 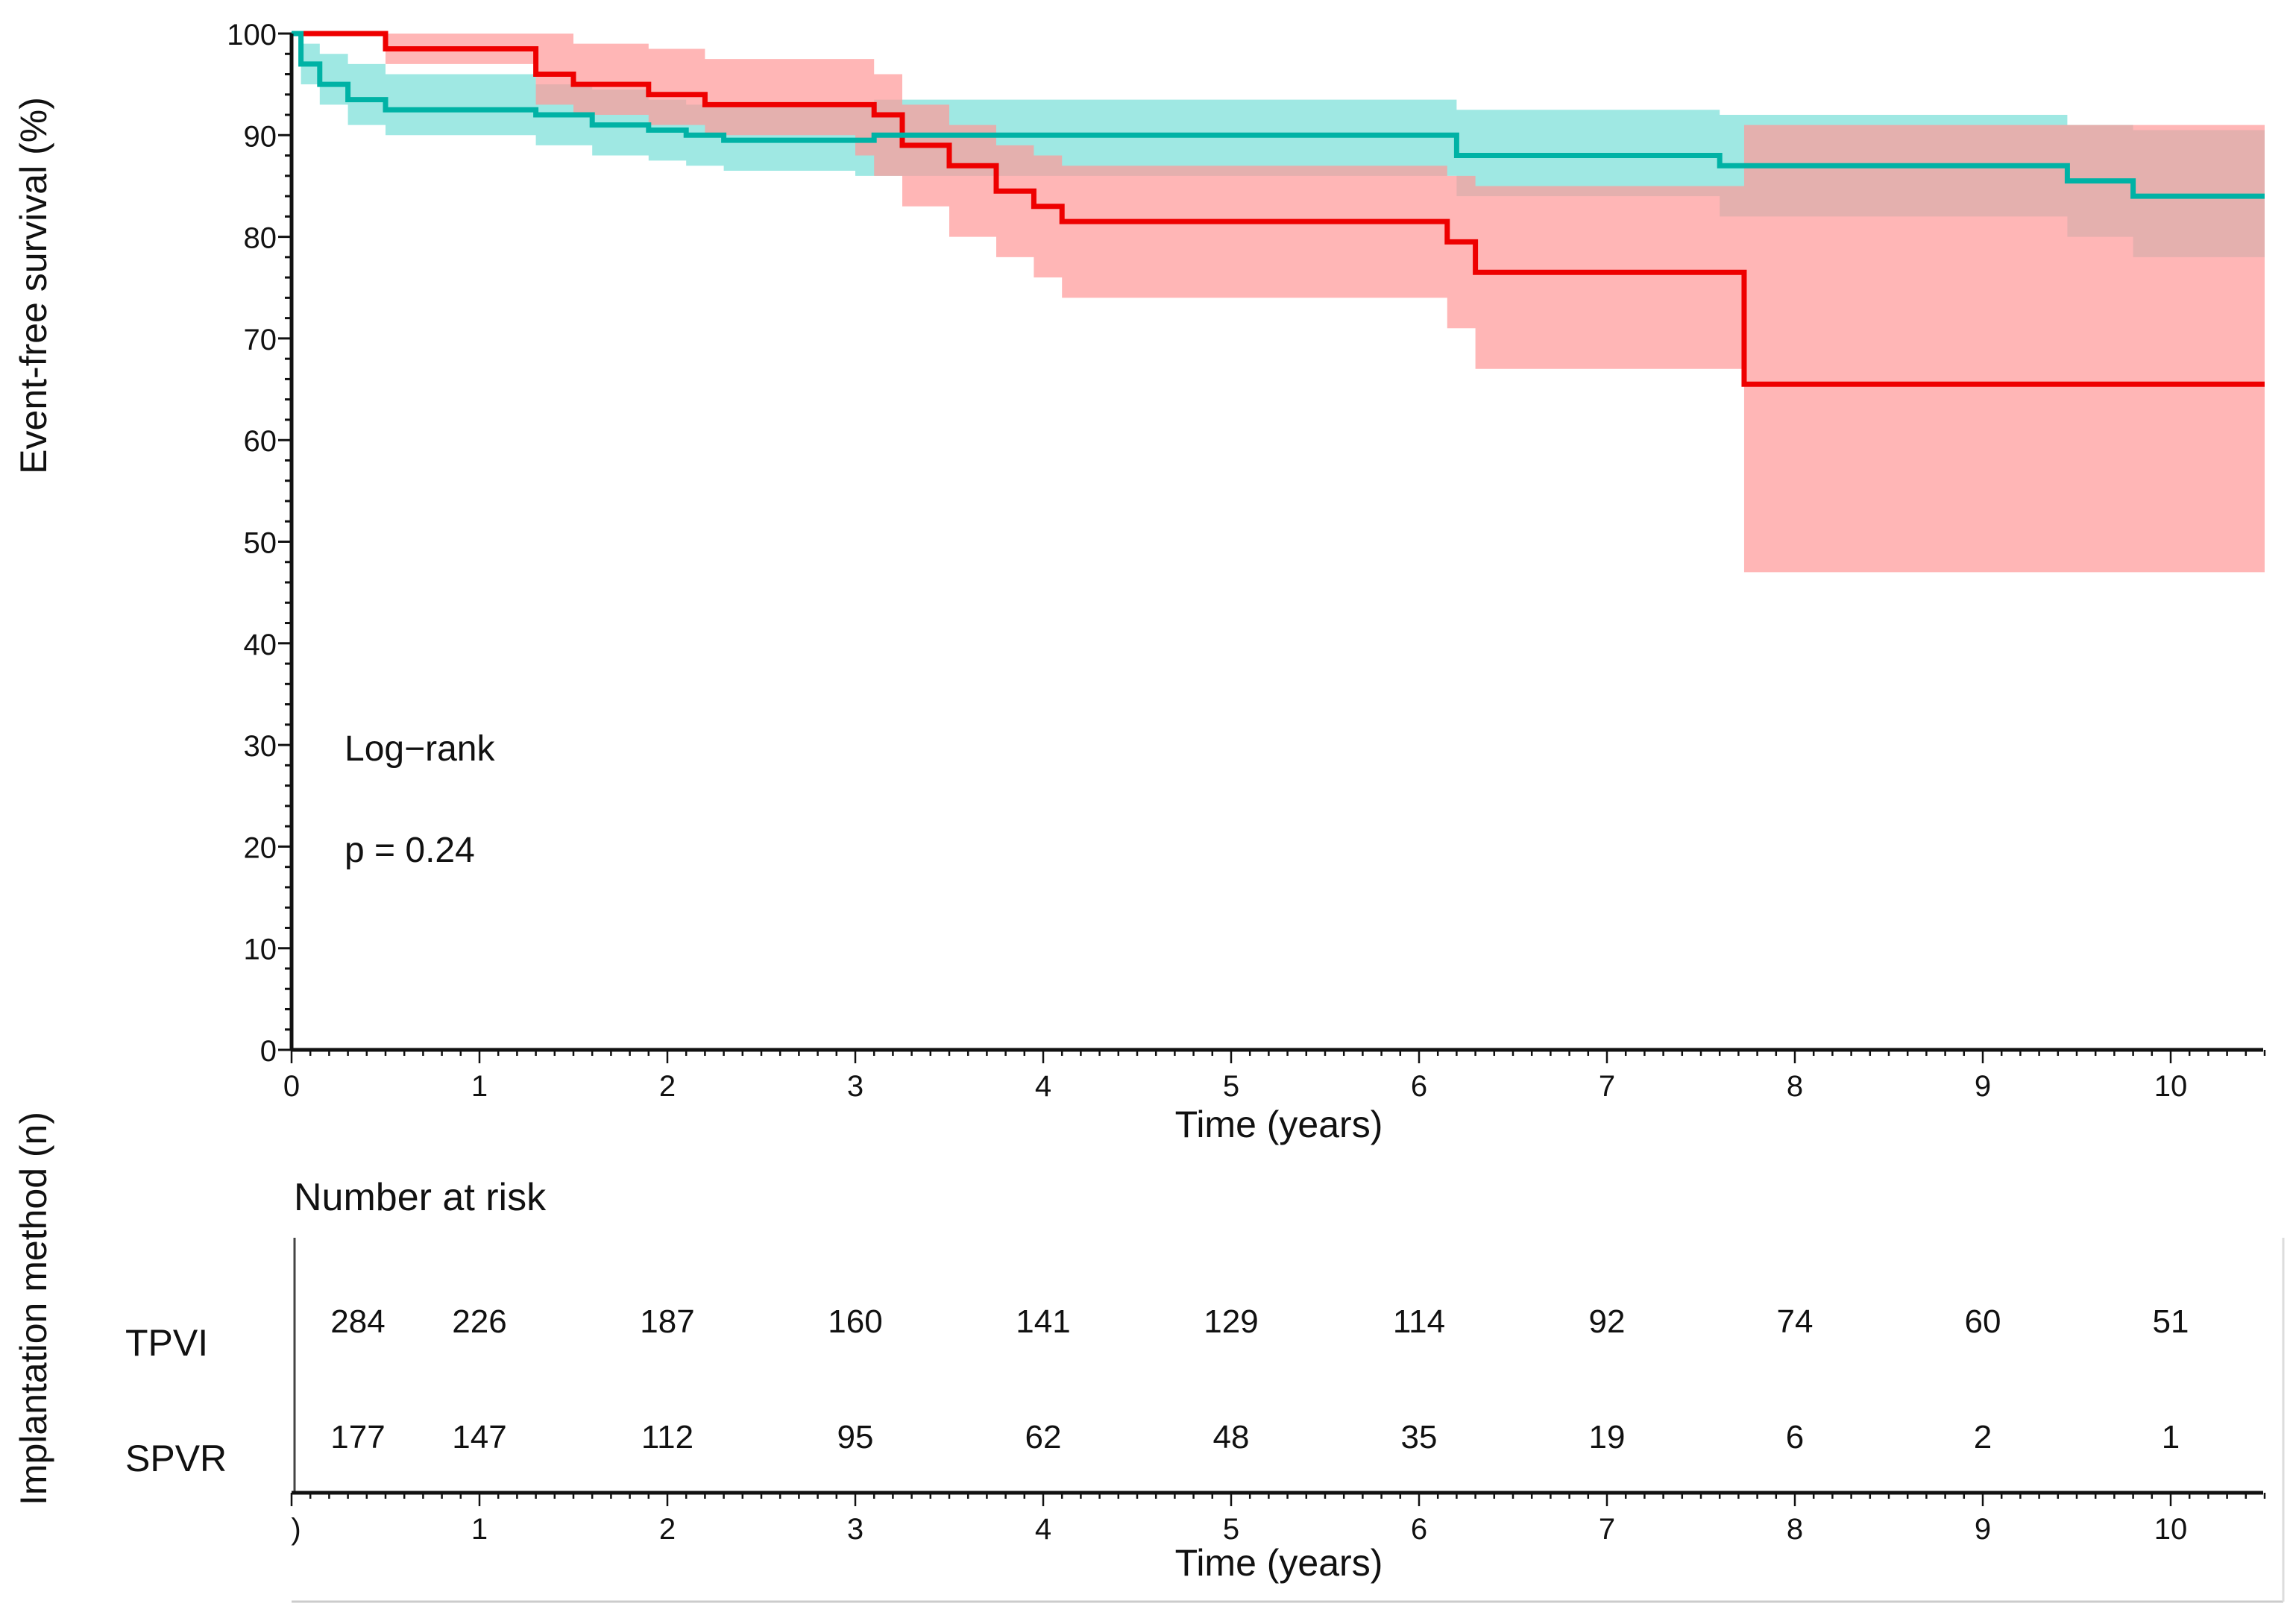 What do you see at coordinates (1419, 1086) in the screenshot?
I see `x-tick-label: 6` at bounding box center [1419, 1086].